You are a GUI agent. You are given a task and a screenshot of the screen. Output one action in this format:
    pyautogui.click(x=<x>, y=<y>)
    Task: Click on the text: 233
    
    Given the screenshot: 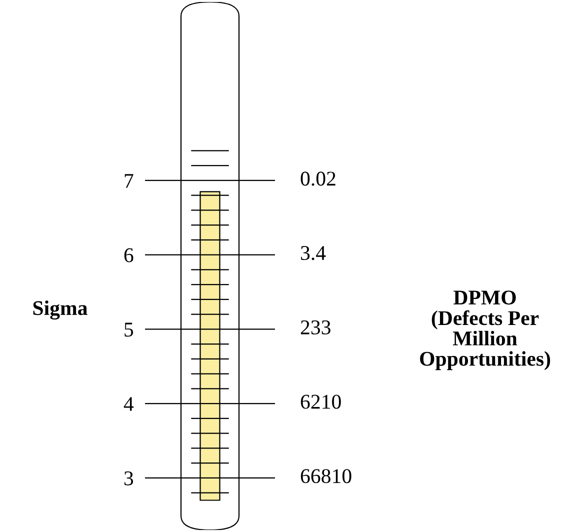 What is the action you would take?
    pyautogui.click(x=315, y=327)
    